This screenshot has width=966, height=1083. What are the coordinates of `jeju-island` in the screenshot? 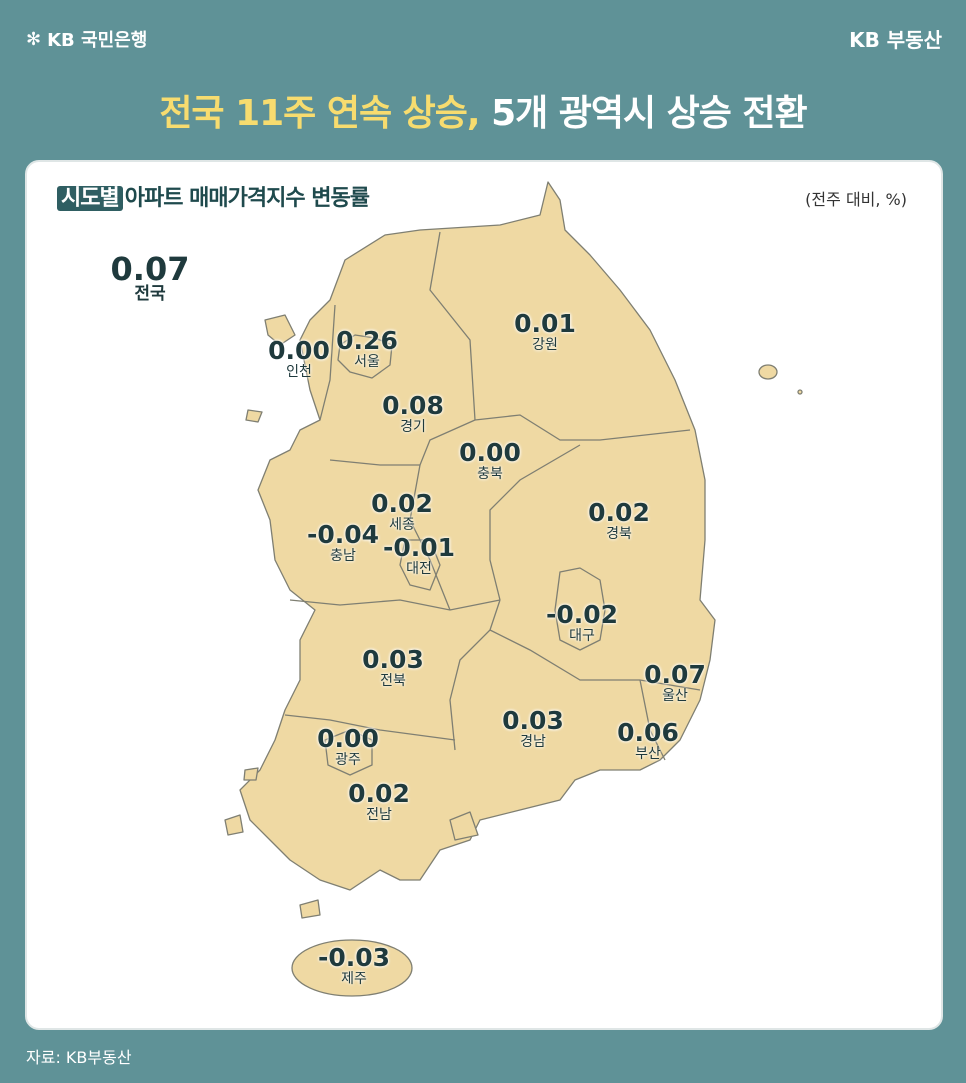 It's located at (352, 968).